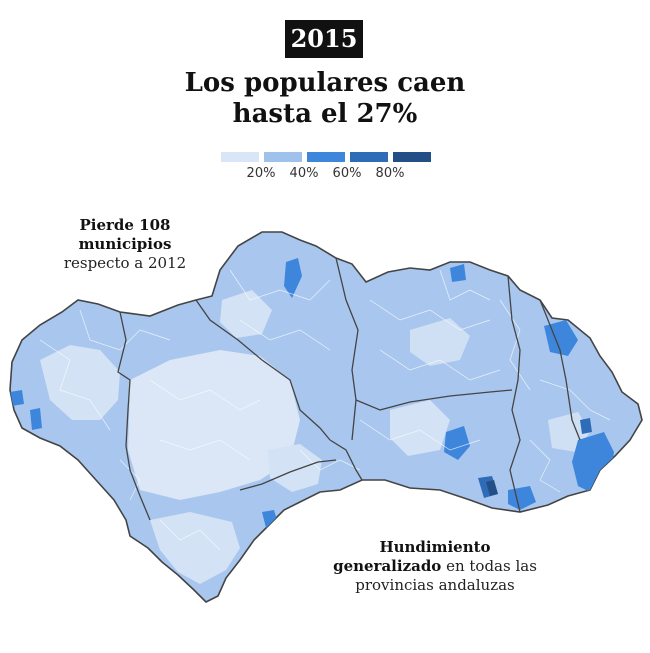  Describe the element at coordinates (125, 234) in the screenshot. I see `annotation-left-bold: Pierde 108 municipios` at that location.